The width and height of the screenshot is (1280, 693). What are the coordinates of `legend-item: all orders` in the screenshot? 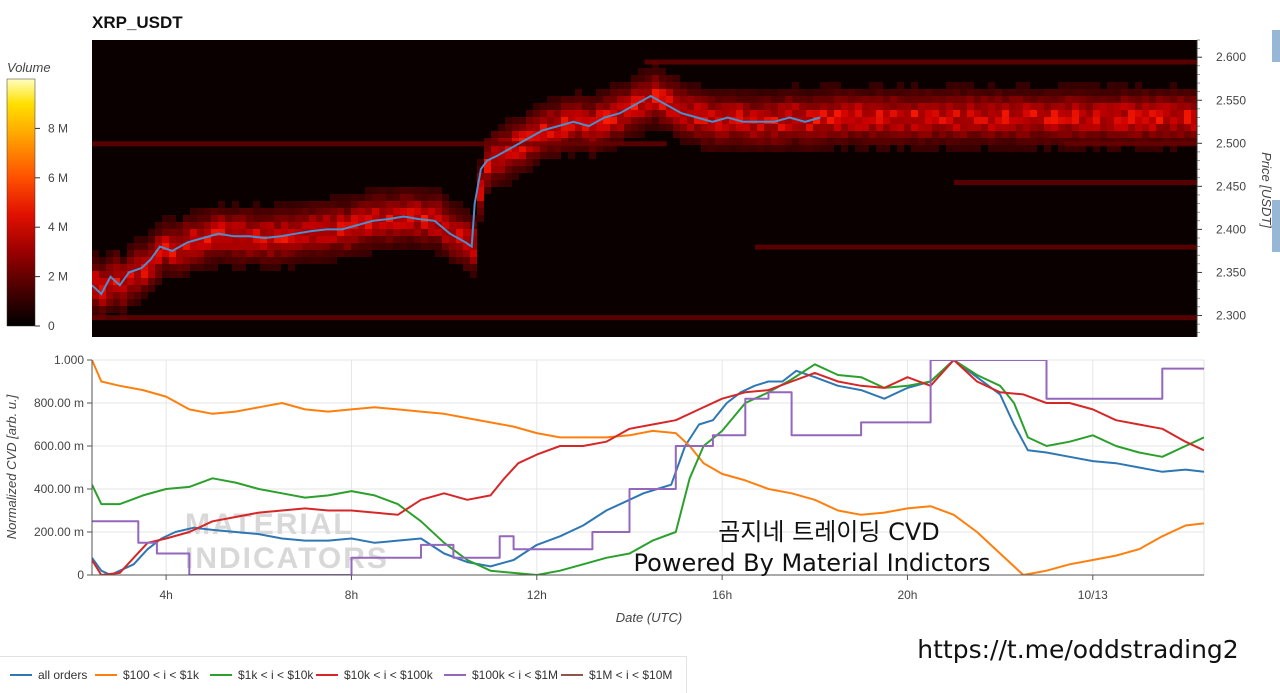 It's located at (48, 675).